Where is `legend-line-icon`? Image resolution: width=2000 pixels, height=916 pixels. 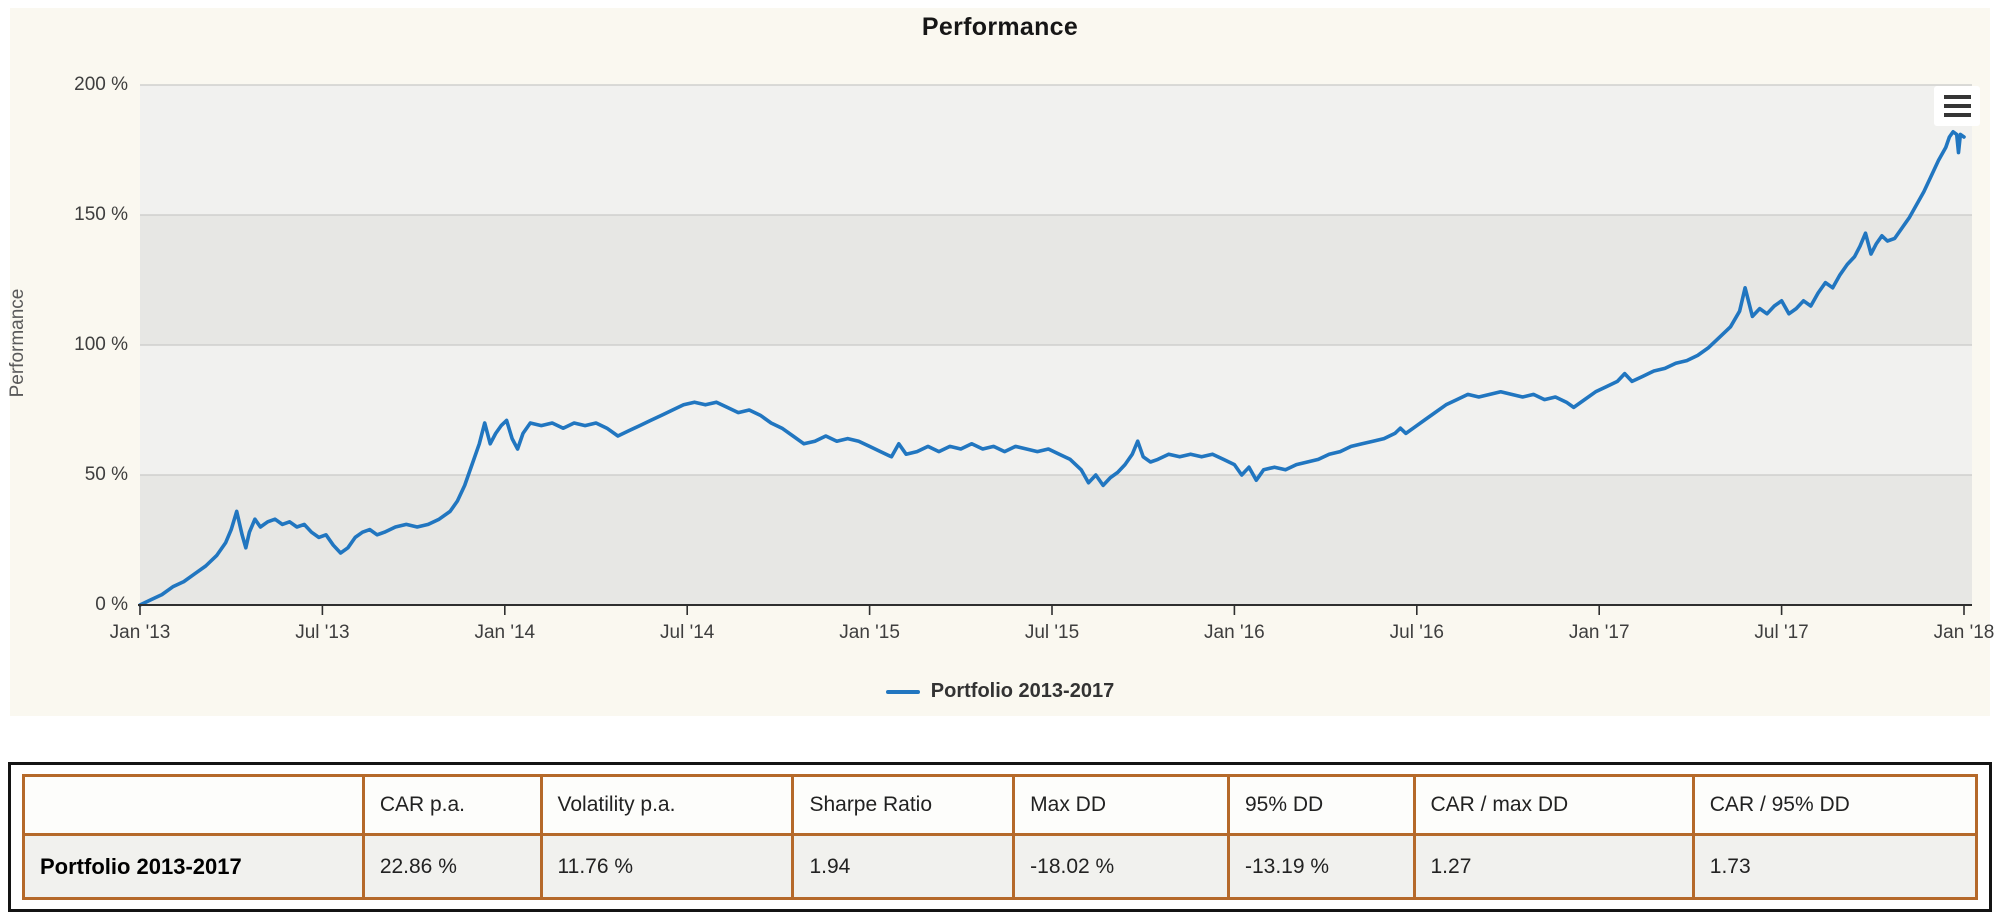 legend-line-icon is located at coordinates (902, 691).